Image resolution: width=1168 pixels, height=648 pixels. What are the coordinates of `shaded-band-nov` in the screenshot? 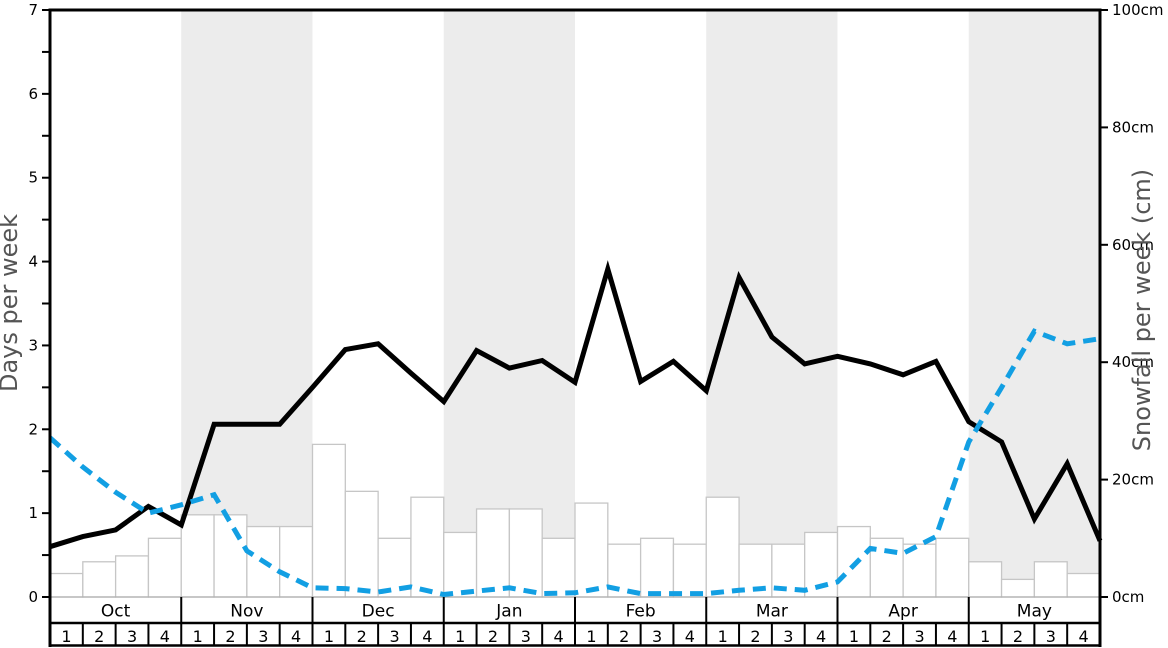 It's located at (247, 303).